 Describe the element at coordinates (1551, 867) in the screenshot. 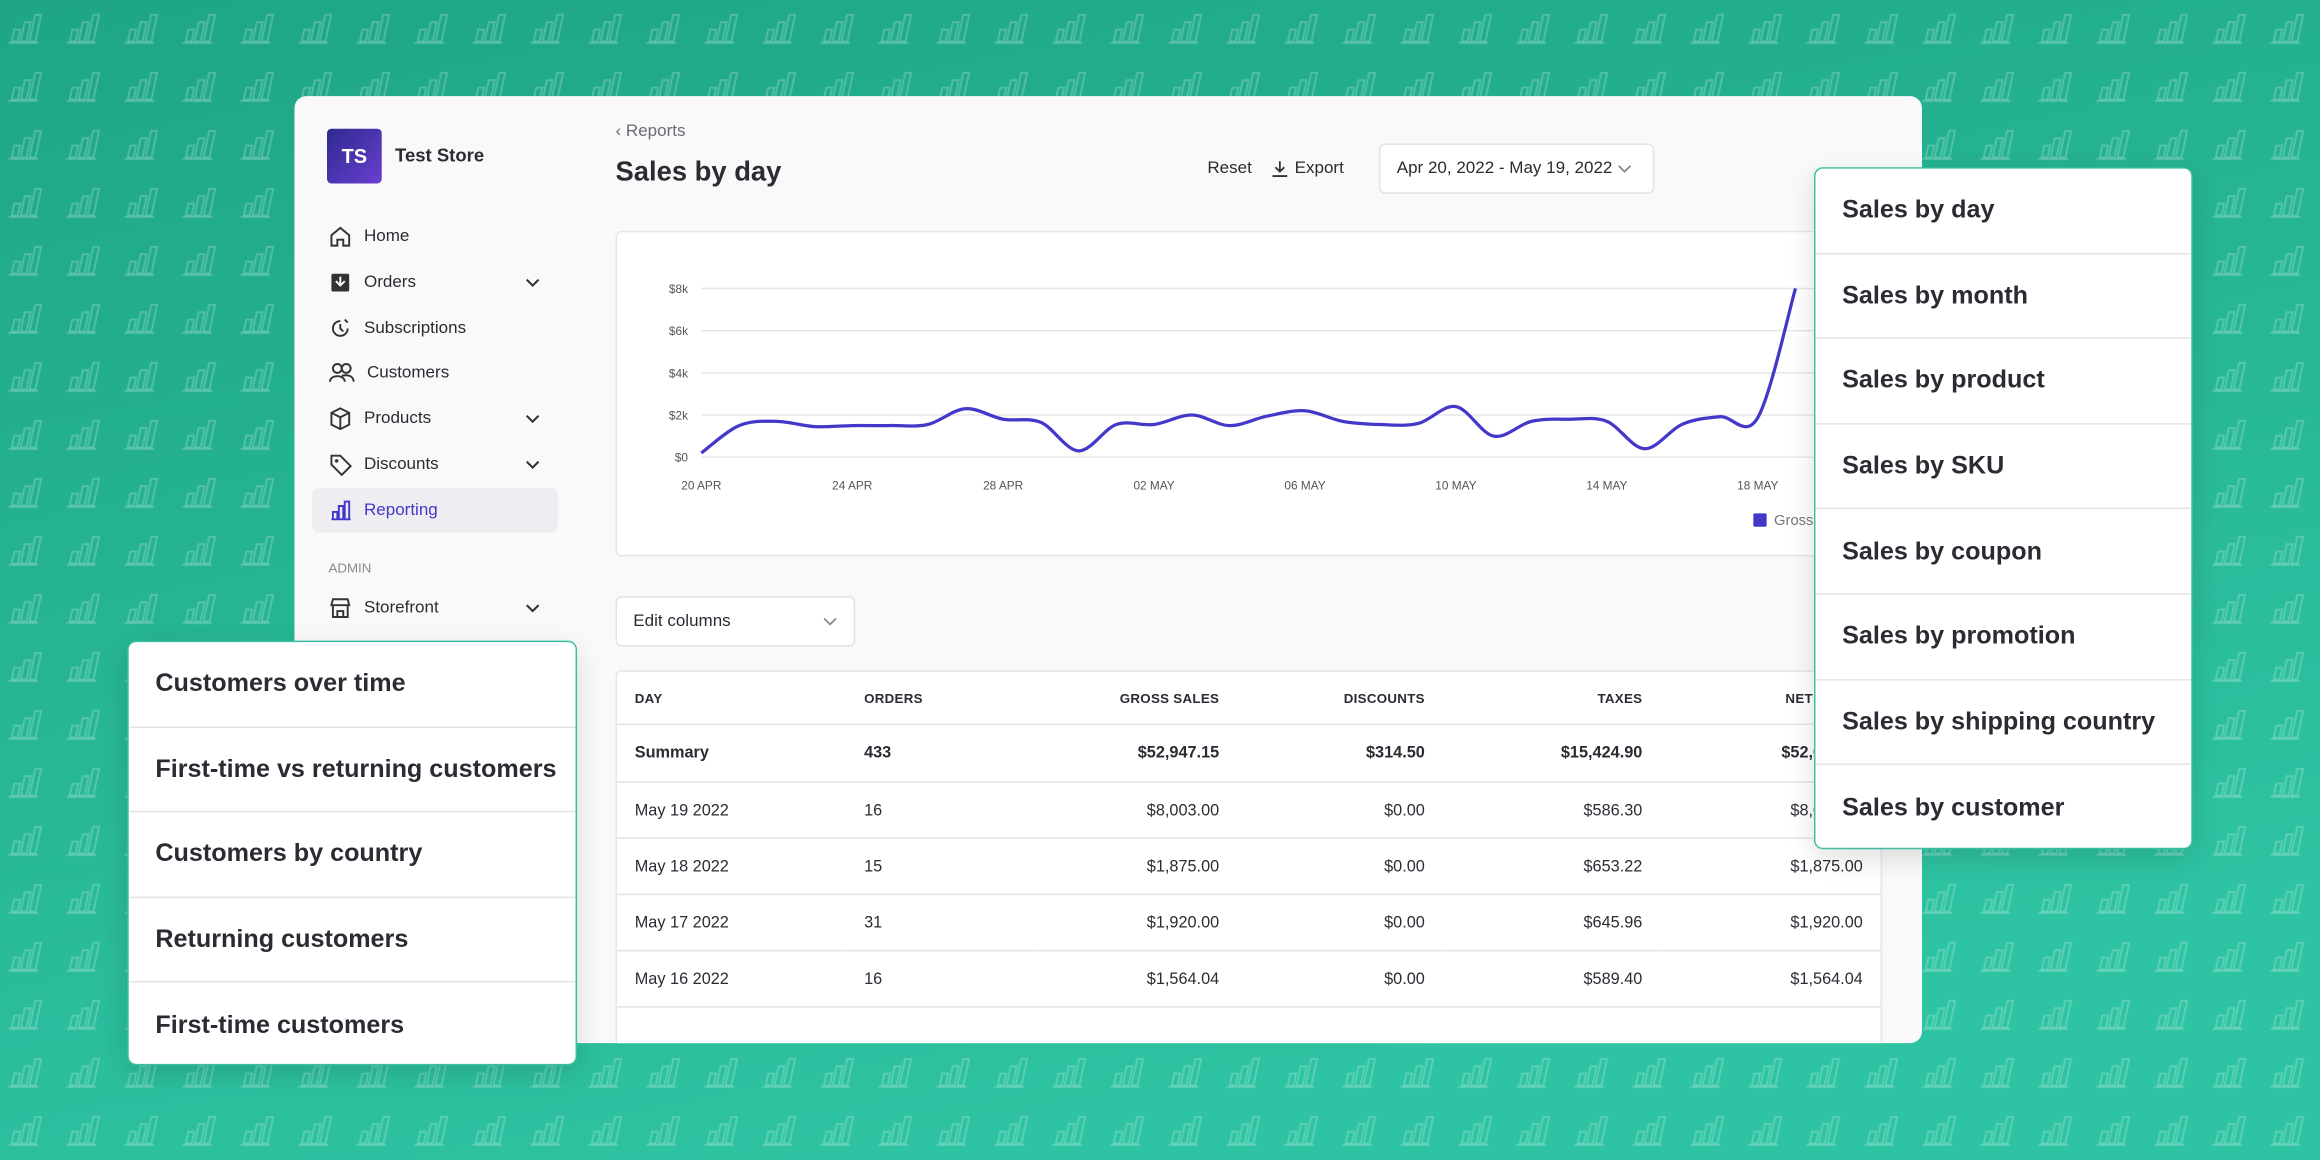

I see `table-cell: $653.22` at that location.